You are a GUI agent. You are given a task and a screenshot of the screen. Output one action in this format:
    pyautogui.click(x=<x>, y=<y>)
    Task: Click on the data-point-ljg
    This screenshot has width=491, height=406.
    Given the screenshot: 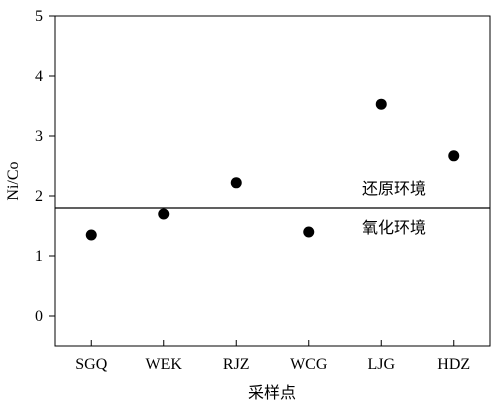 What is the action you would take?
    pyautogui.click(x=381, y=104)
    